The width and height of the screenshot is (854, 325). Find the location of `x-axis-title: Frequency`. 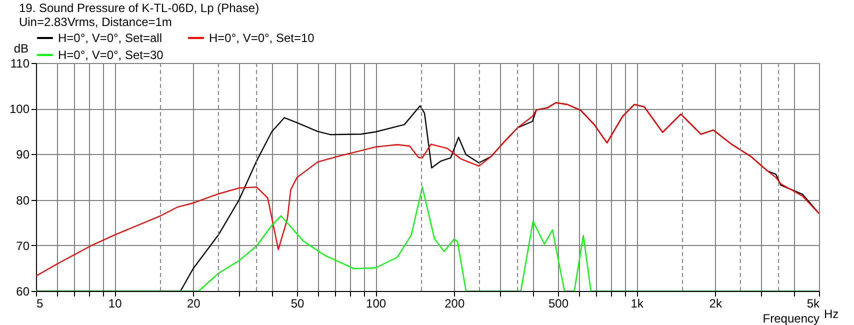

x-axis-title: Frequency is located at coordinates (791, 318).